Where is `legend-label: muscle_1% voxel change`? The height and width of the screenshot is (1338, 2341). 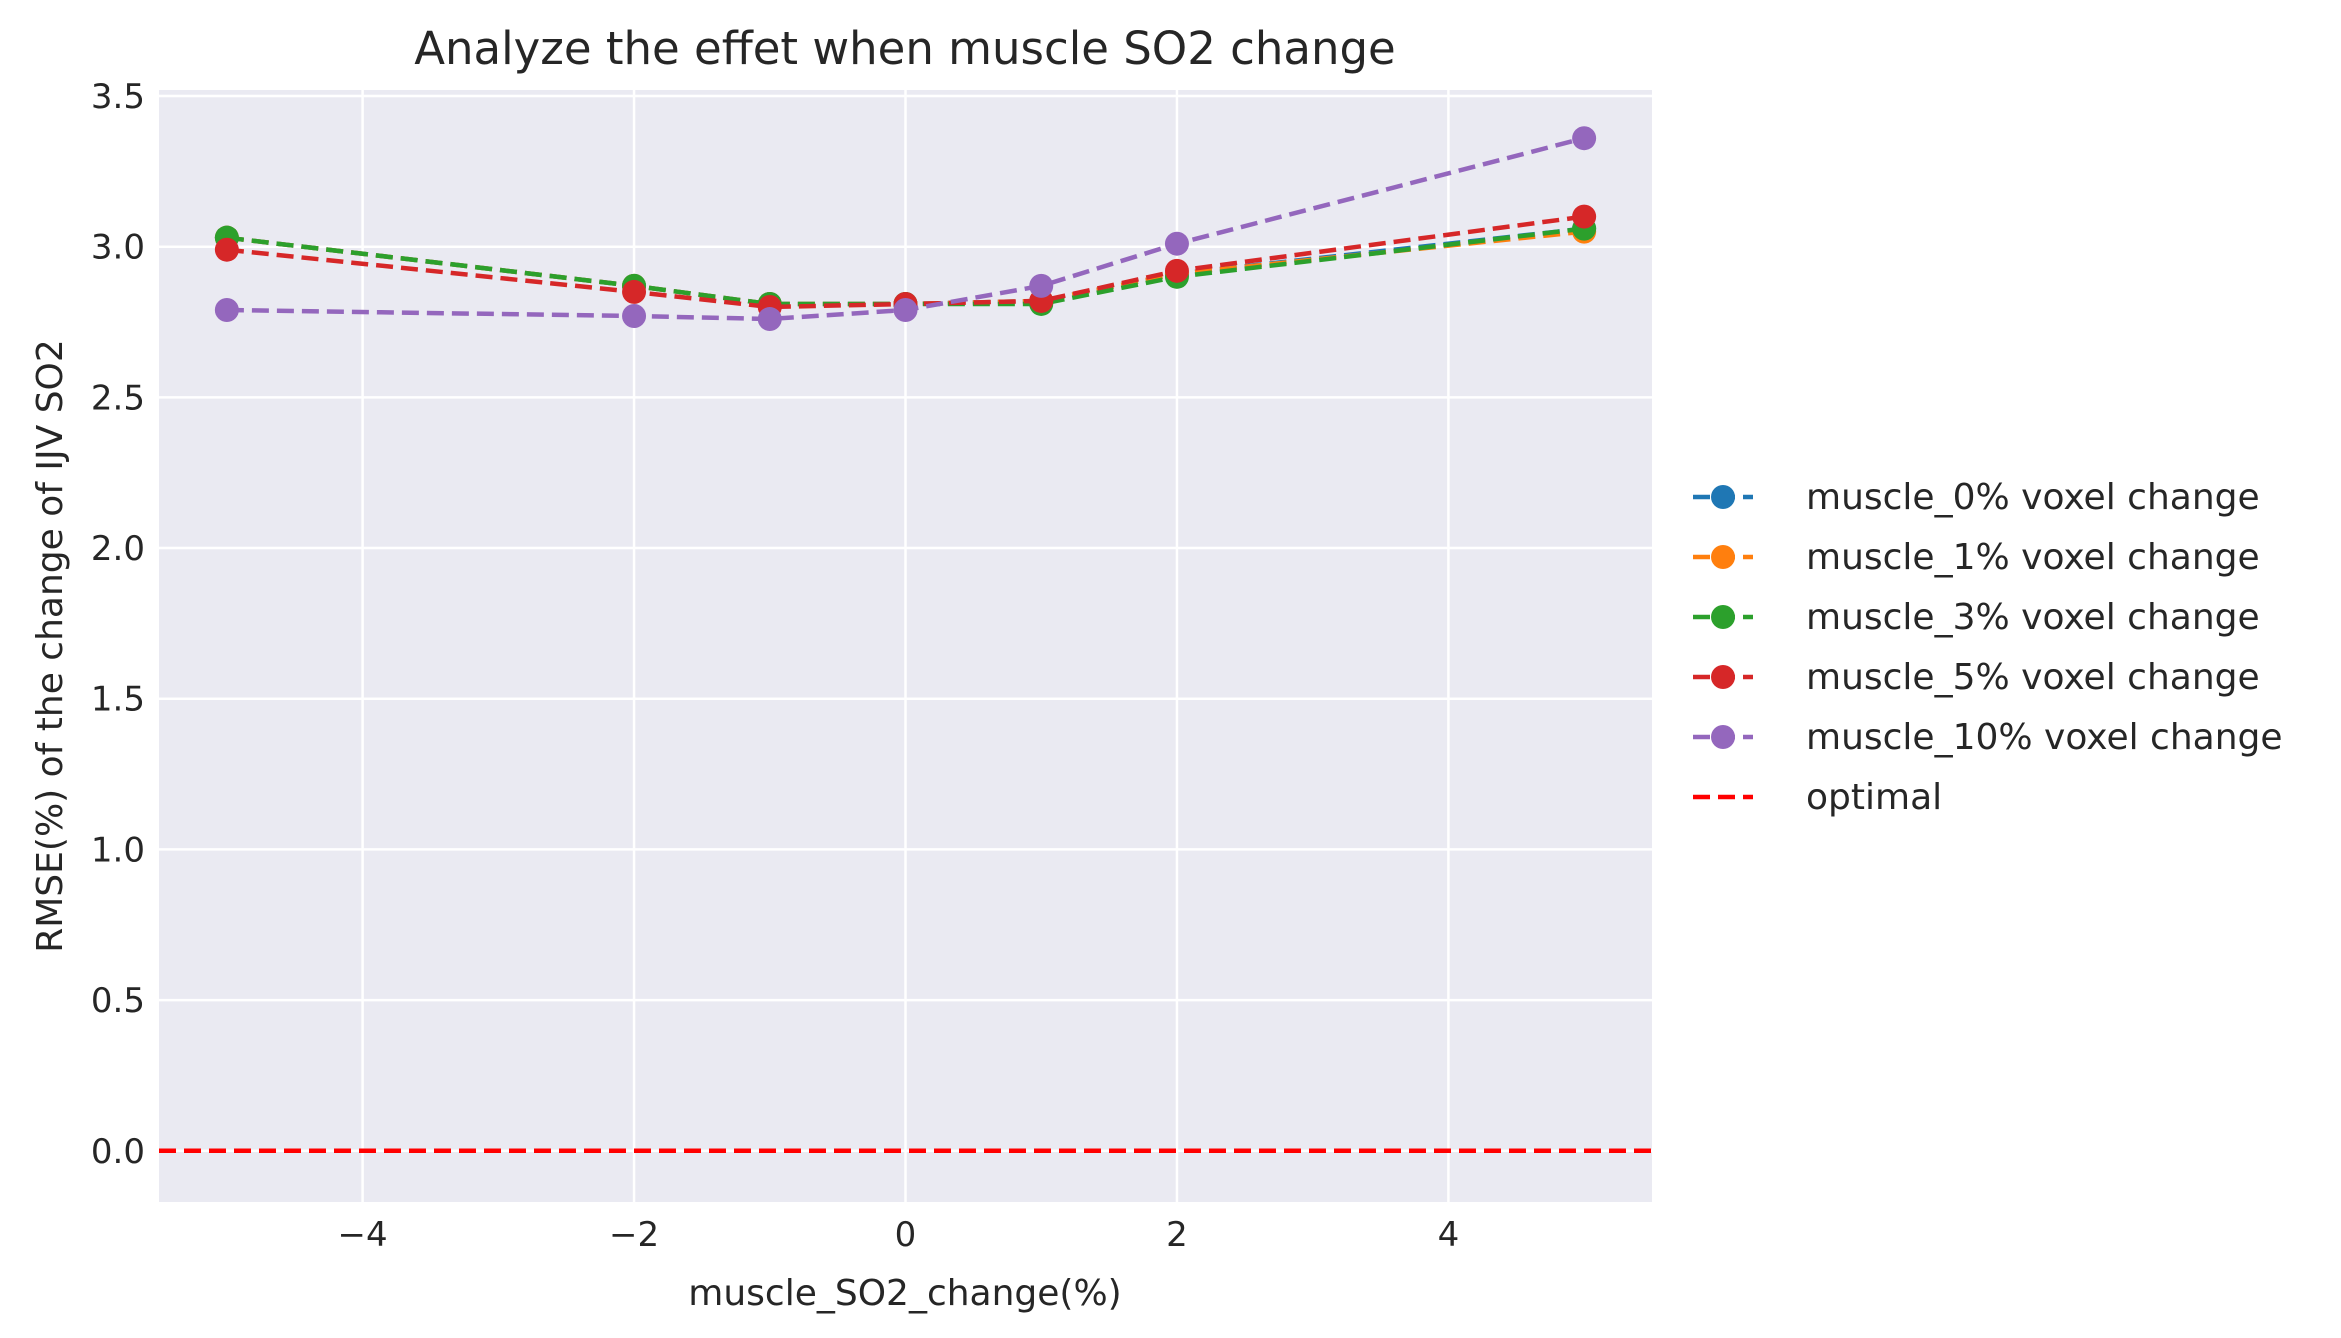
legend-label: muscle_1% voxel change is located at coordinates (2033, 557).